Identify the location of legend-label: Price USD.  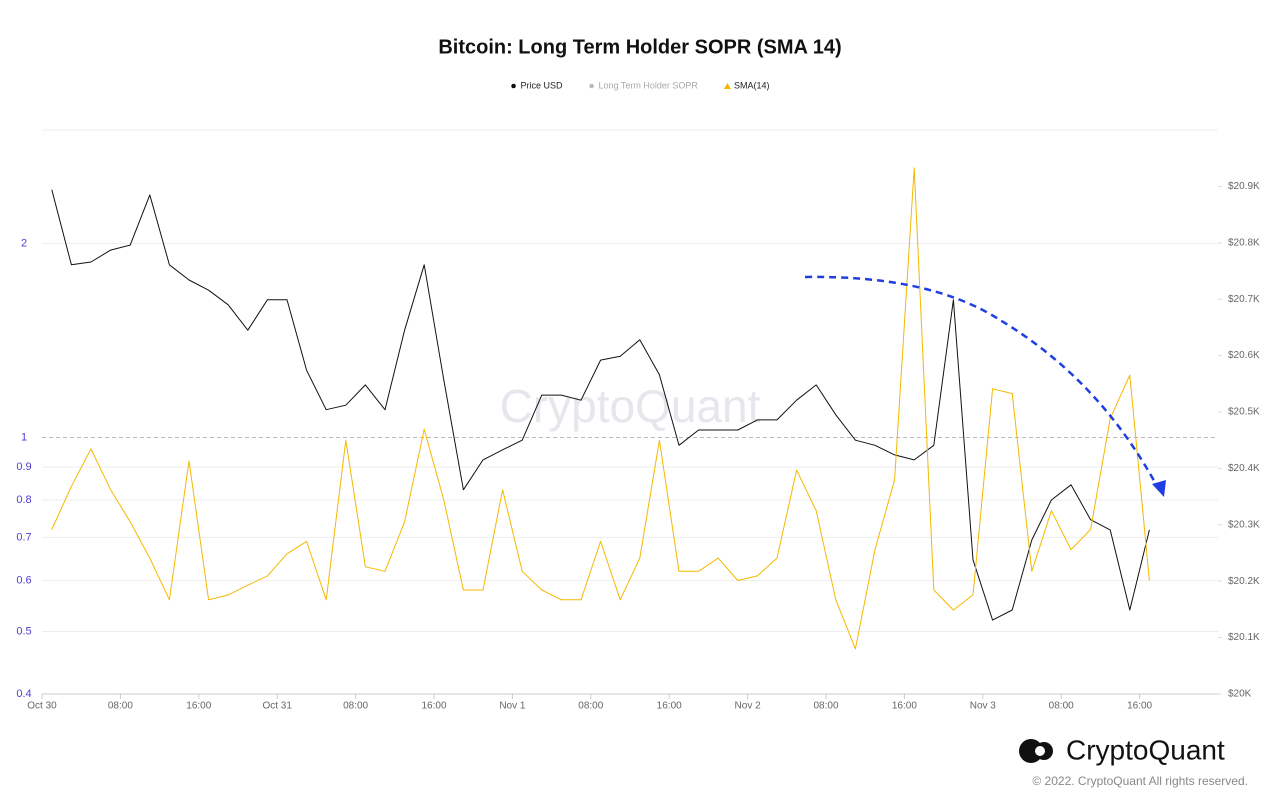
(542, 85).